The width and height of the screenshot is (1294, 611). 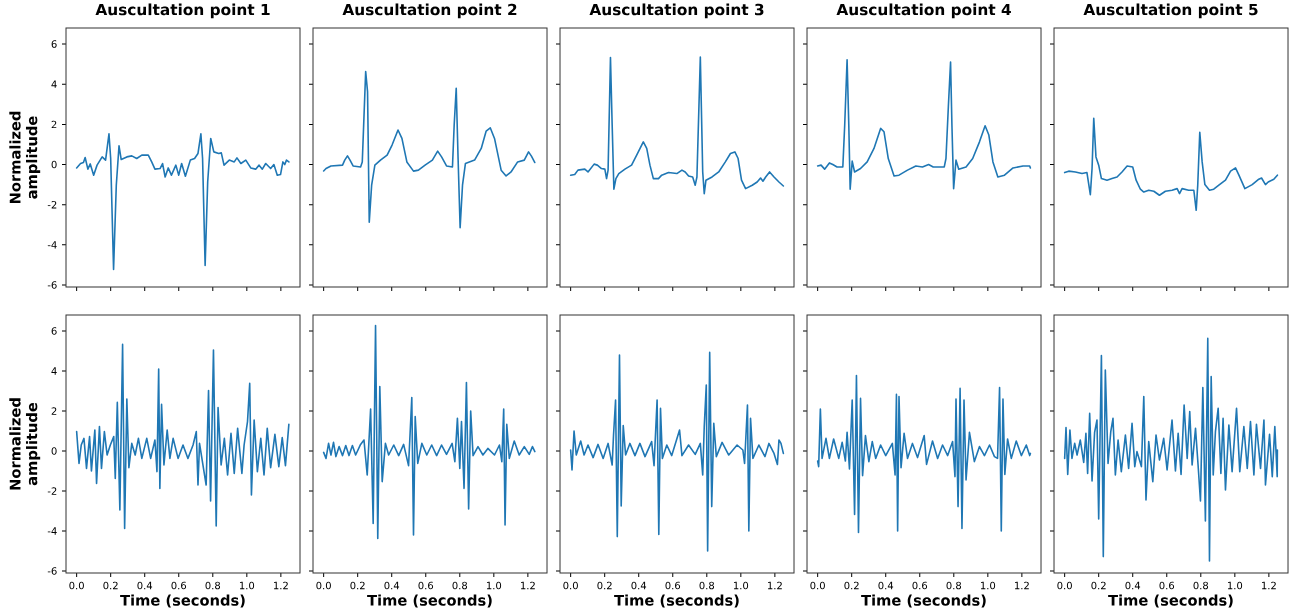 I want to click on chart-title: Auscultation point 3, so click(x=676, y=11).